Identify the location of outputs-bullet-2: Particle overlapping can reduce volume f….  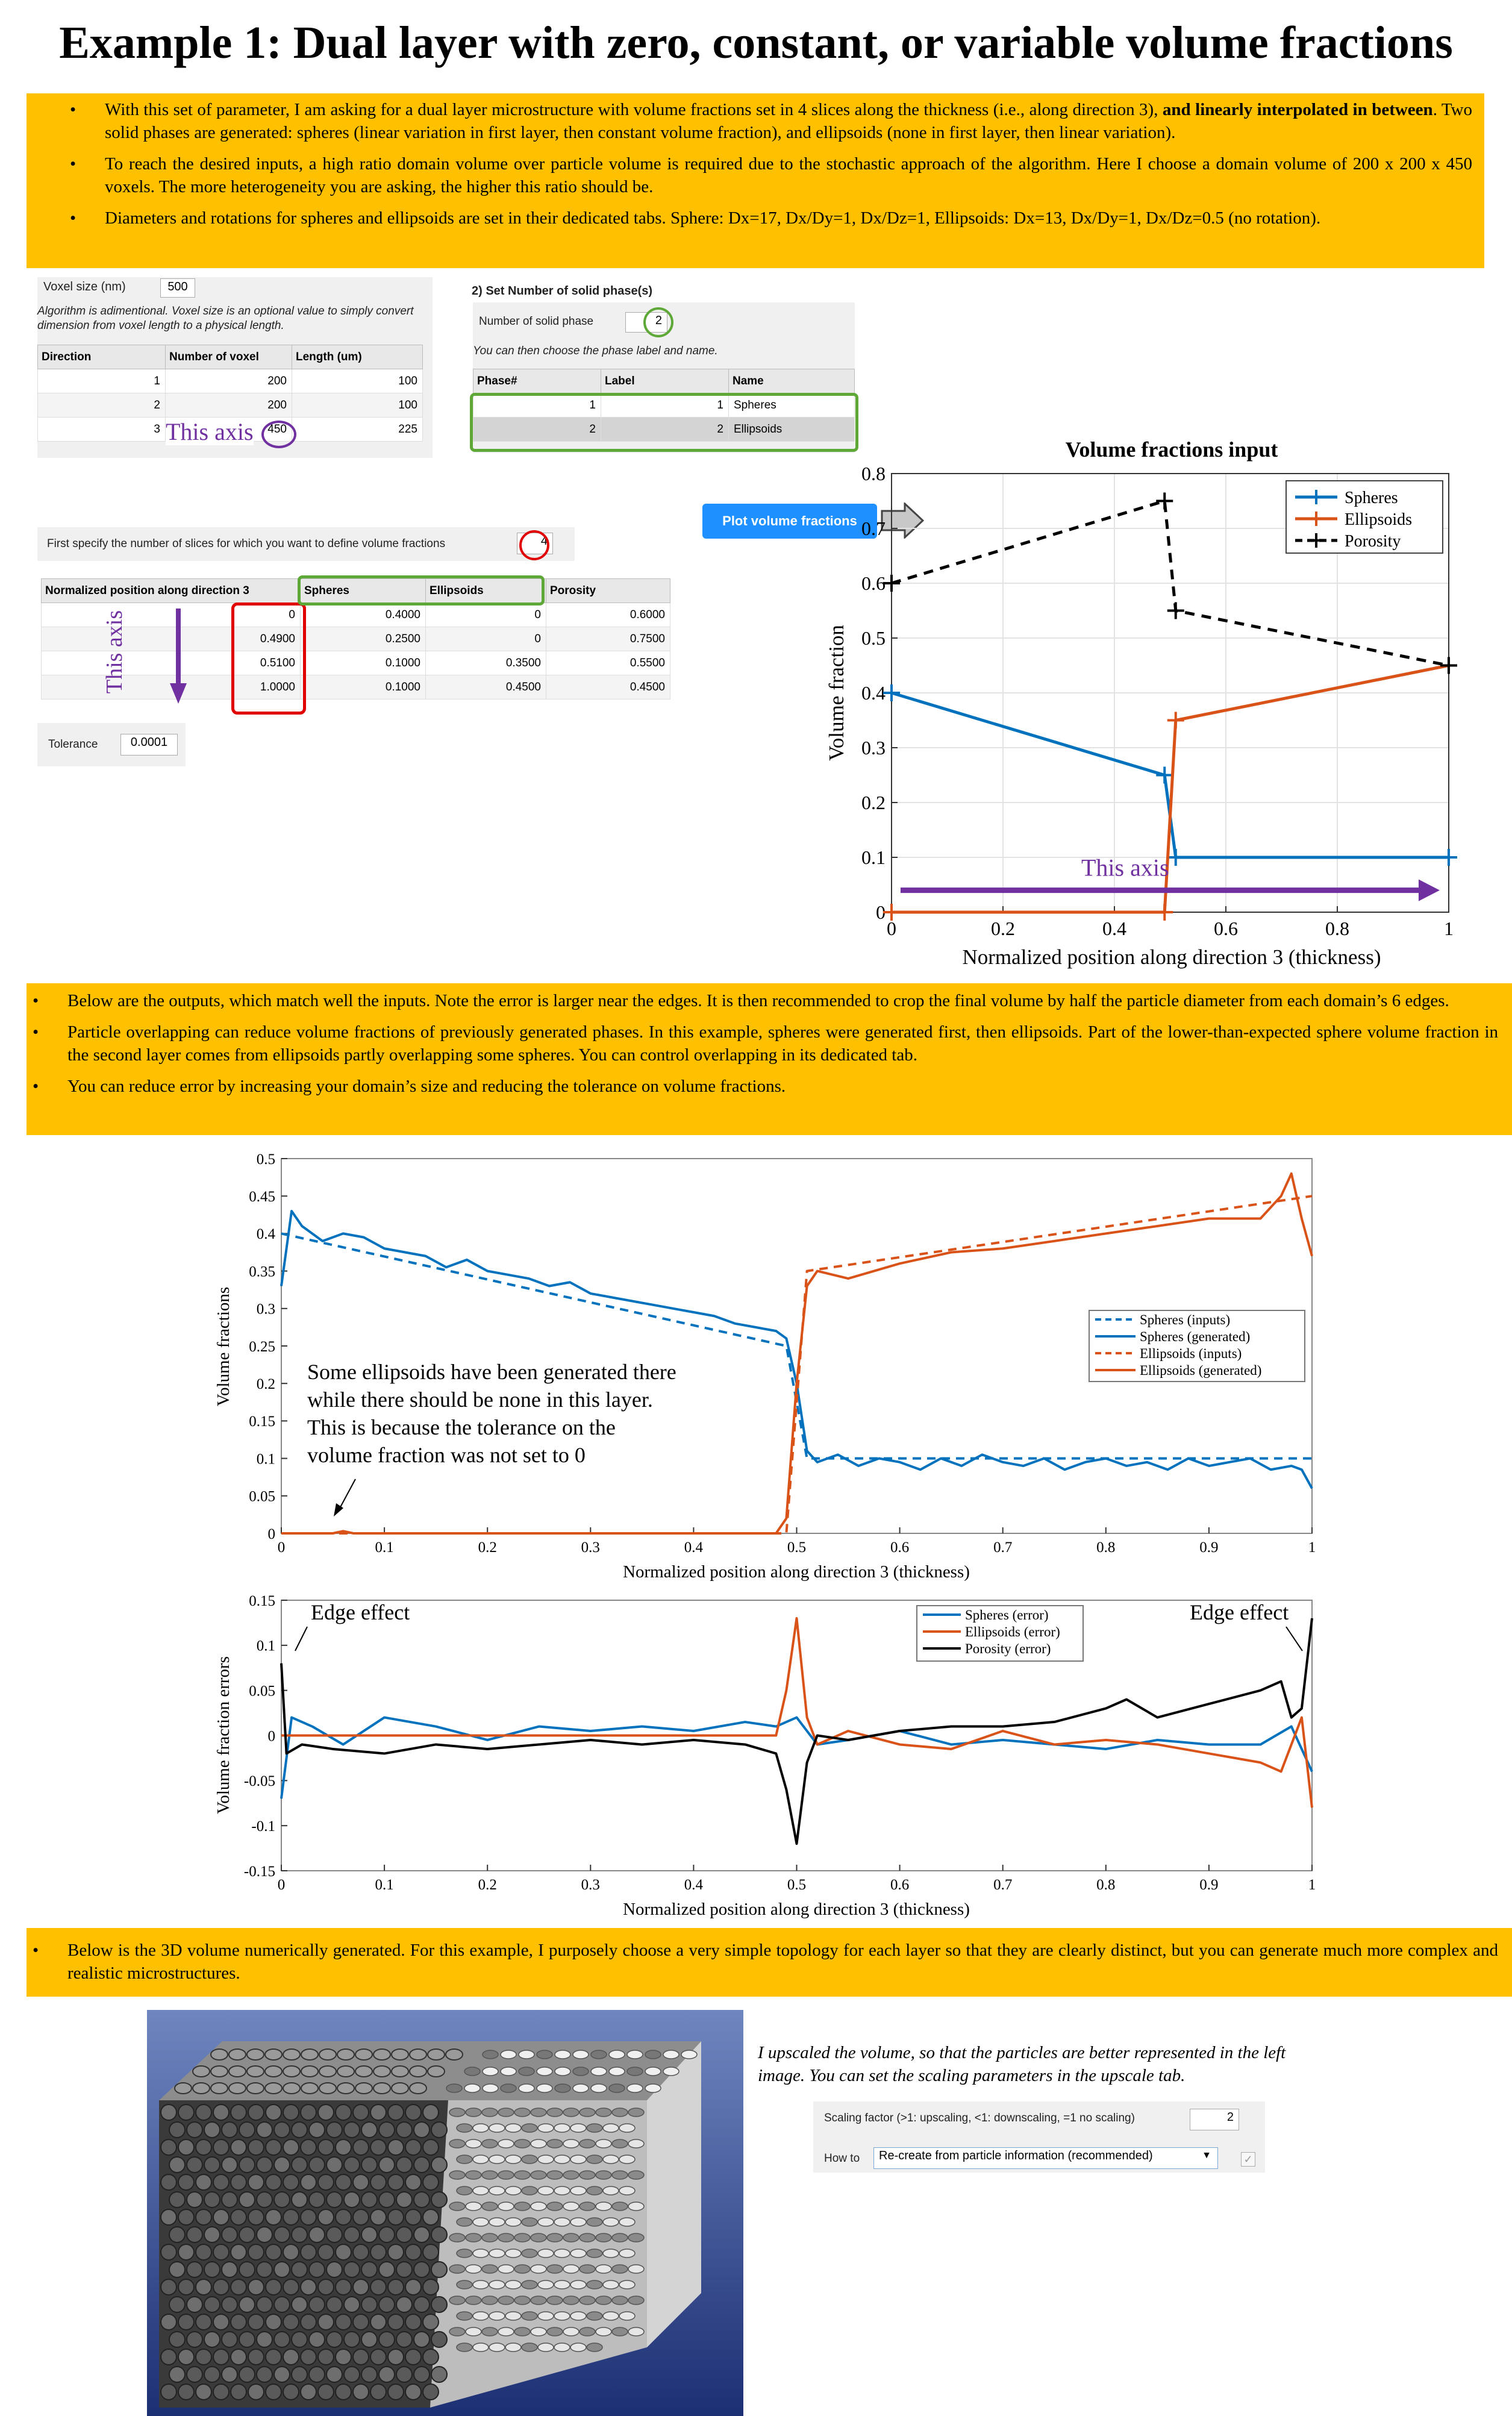
(765, 1043).